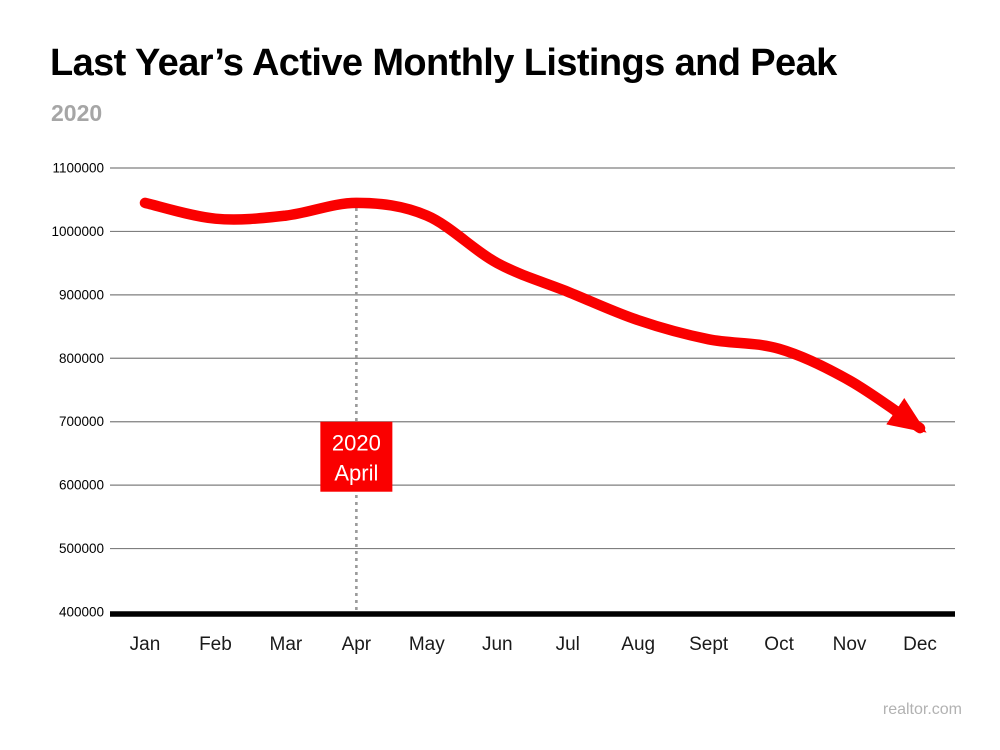 This screenshot has height=750, width=1000. What do you see at coordinates (78, 168) in the screenshot?
I see `y-tick-label: 1100000` at bounding box center [78, 168].